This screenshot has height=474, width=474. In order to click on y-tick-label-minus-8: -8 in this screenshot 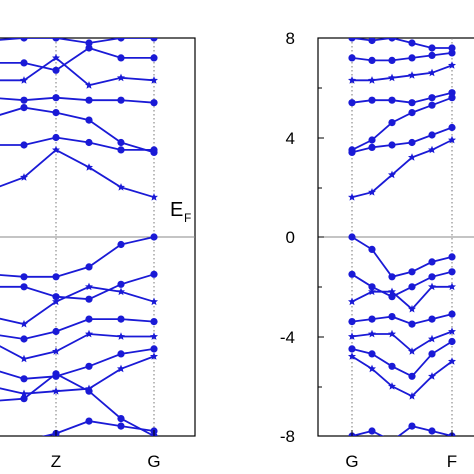, I will do `click(287, 436)`.